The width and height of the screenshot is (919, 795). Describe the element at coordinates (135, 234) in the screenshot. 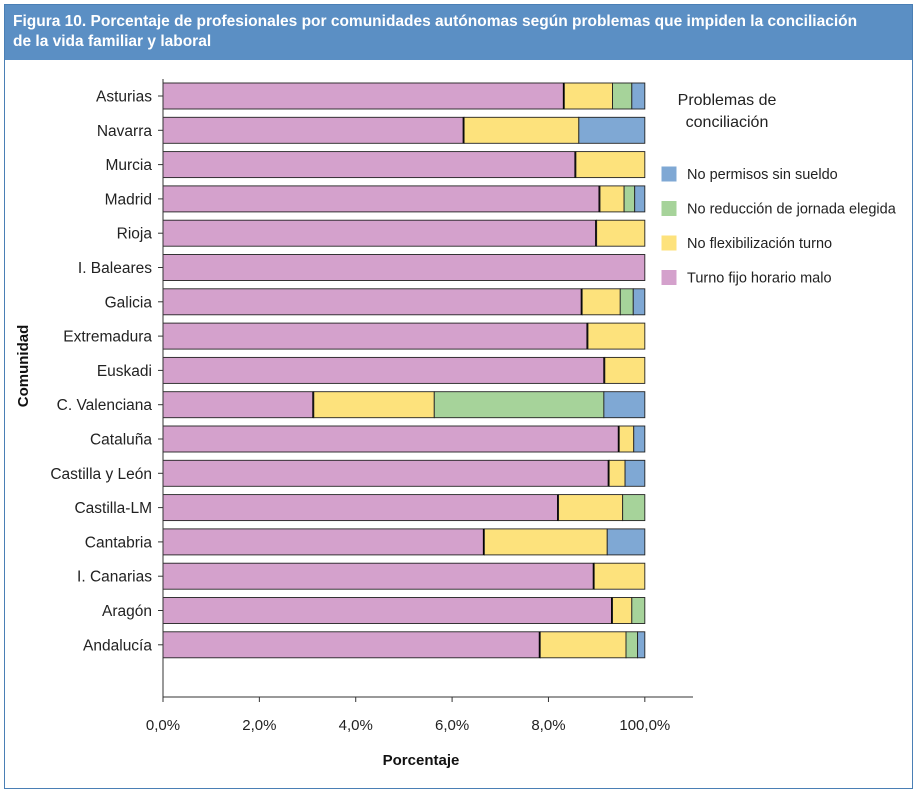

I see `category-label-rioja: Rioja` at that location.